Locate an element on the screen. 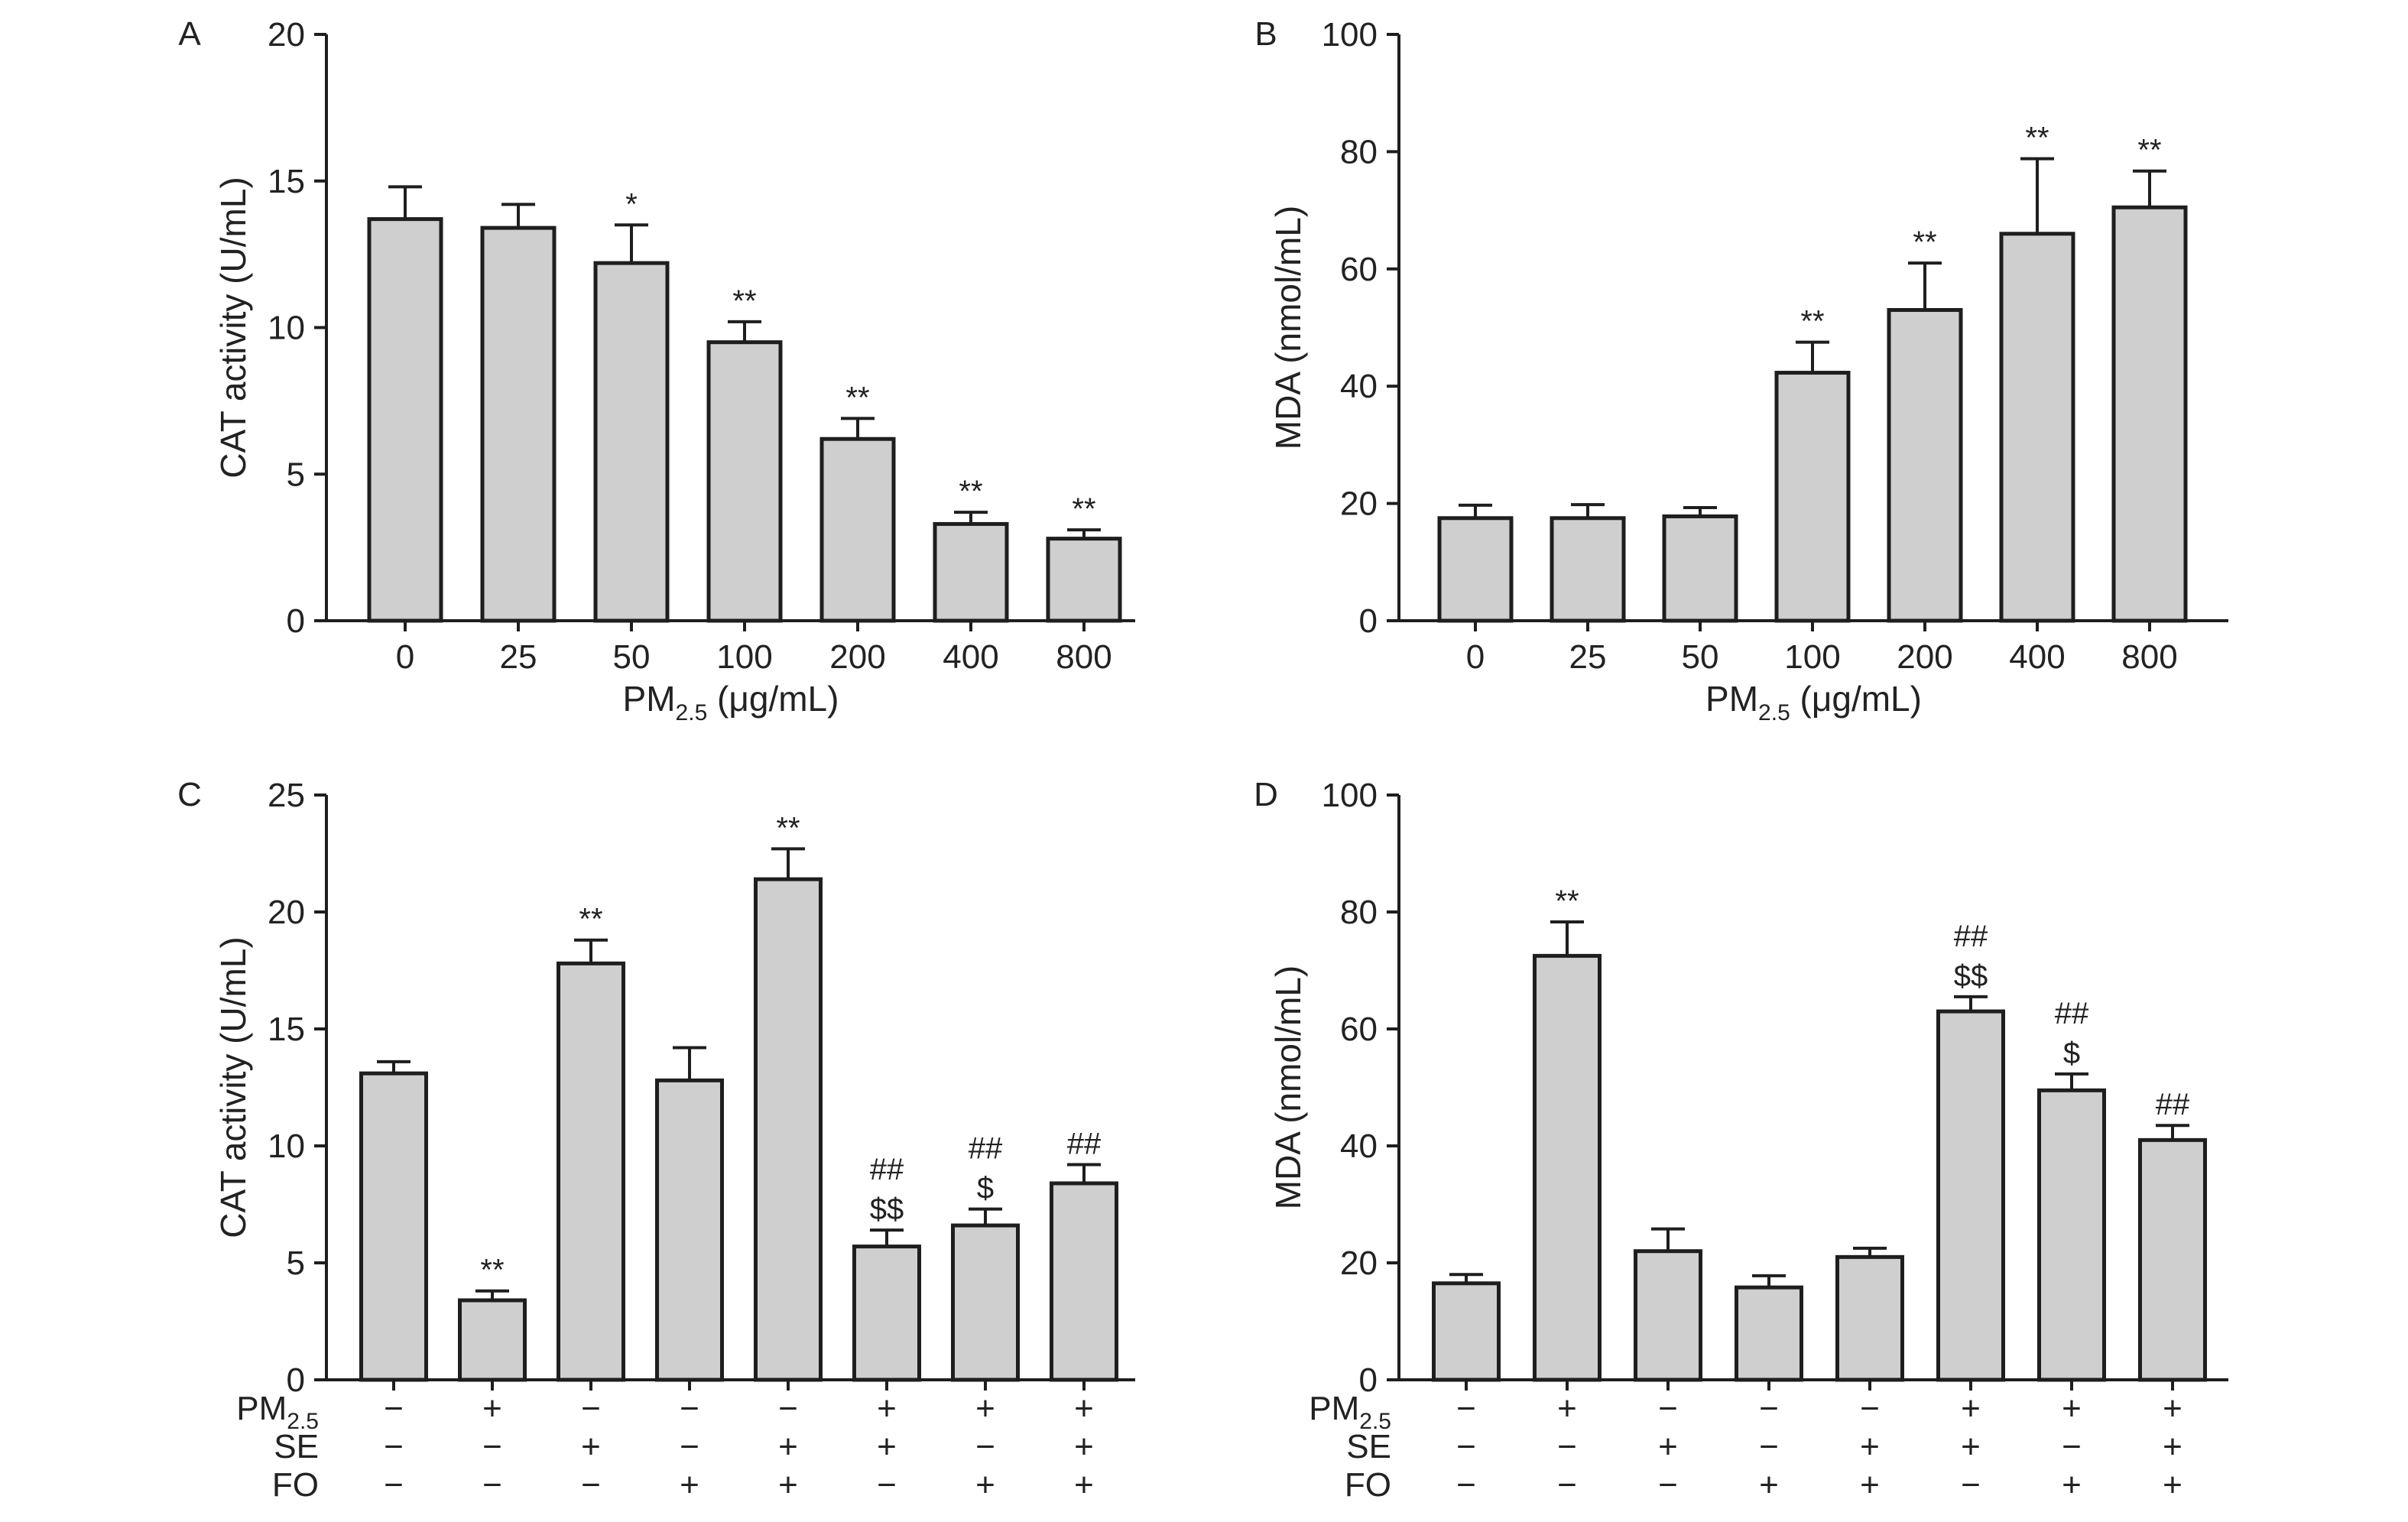 The height and width of the screenshot is (1522, 2408). y-tick-label: 15 is located at coordinates (287, 1029).